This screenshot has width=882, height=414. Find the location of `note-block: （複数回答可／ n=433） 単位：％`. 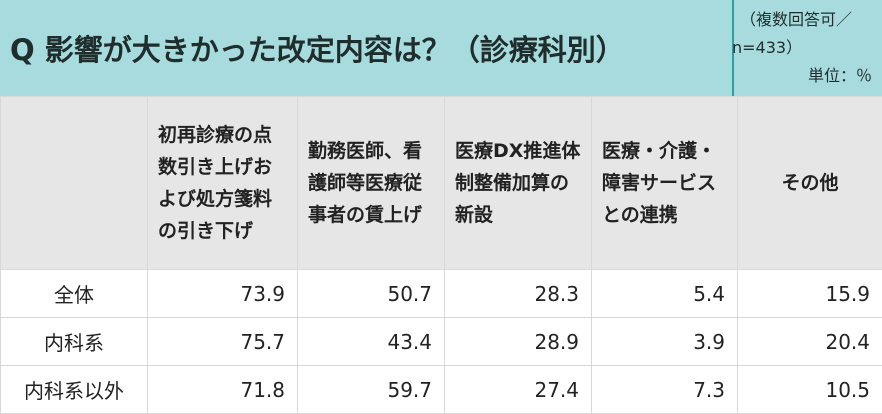

note-block: （複数回答可／ n=433） 単位：％ is located at coordinates (802, 48).